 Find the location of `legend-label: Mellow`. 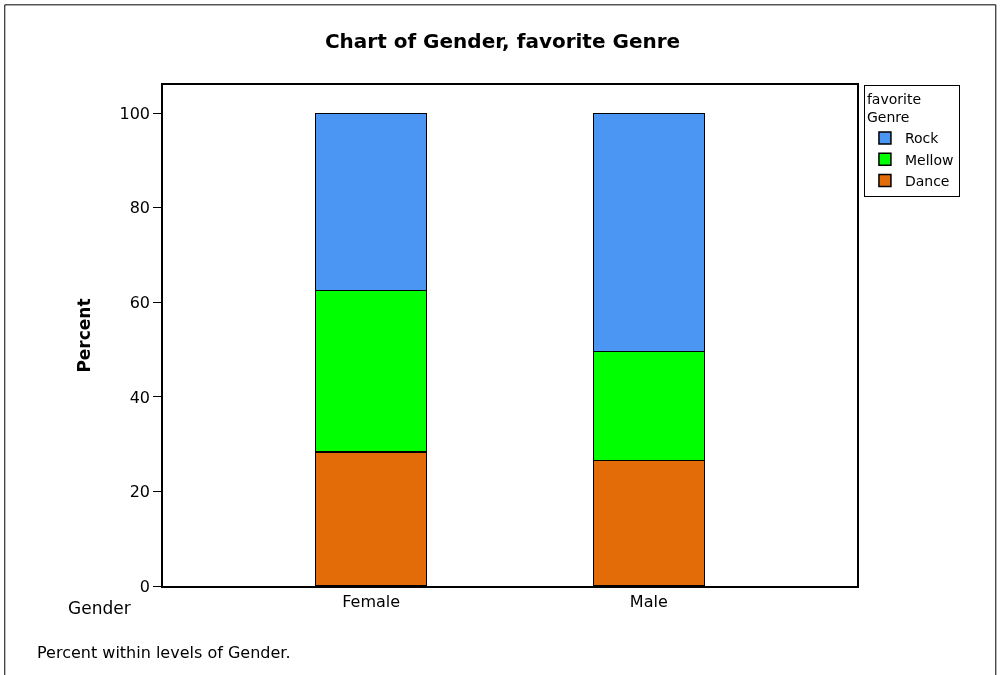

legend-label: Mellow is located at coordinates (929, 159).